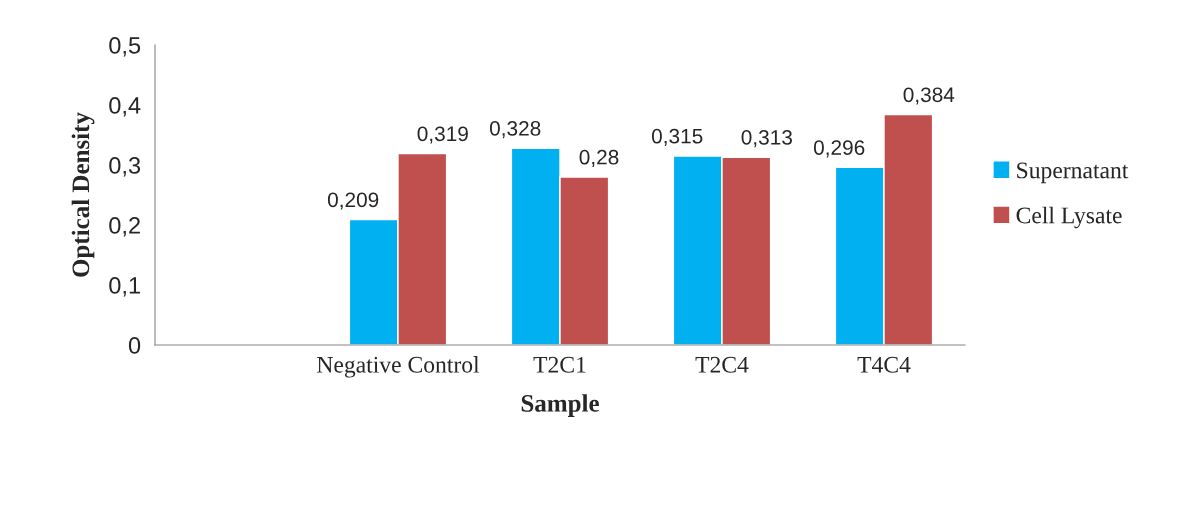 The image size is (1204, 510). What do you see at coordinates (766, 139) in the screenshot?
I see `data-label: 0,313` at bounding box center [766, 139].